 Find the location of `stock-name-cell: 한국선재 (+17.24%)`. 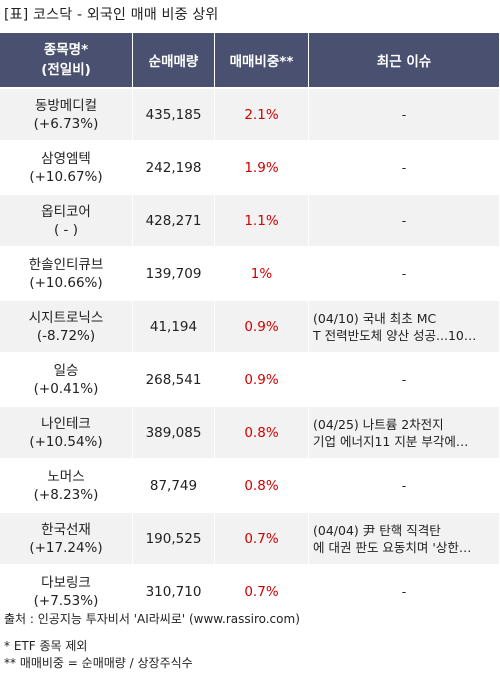

stock-name-cell: 한국선재 (+17.24%) is located at coordinates (66, 537).